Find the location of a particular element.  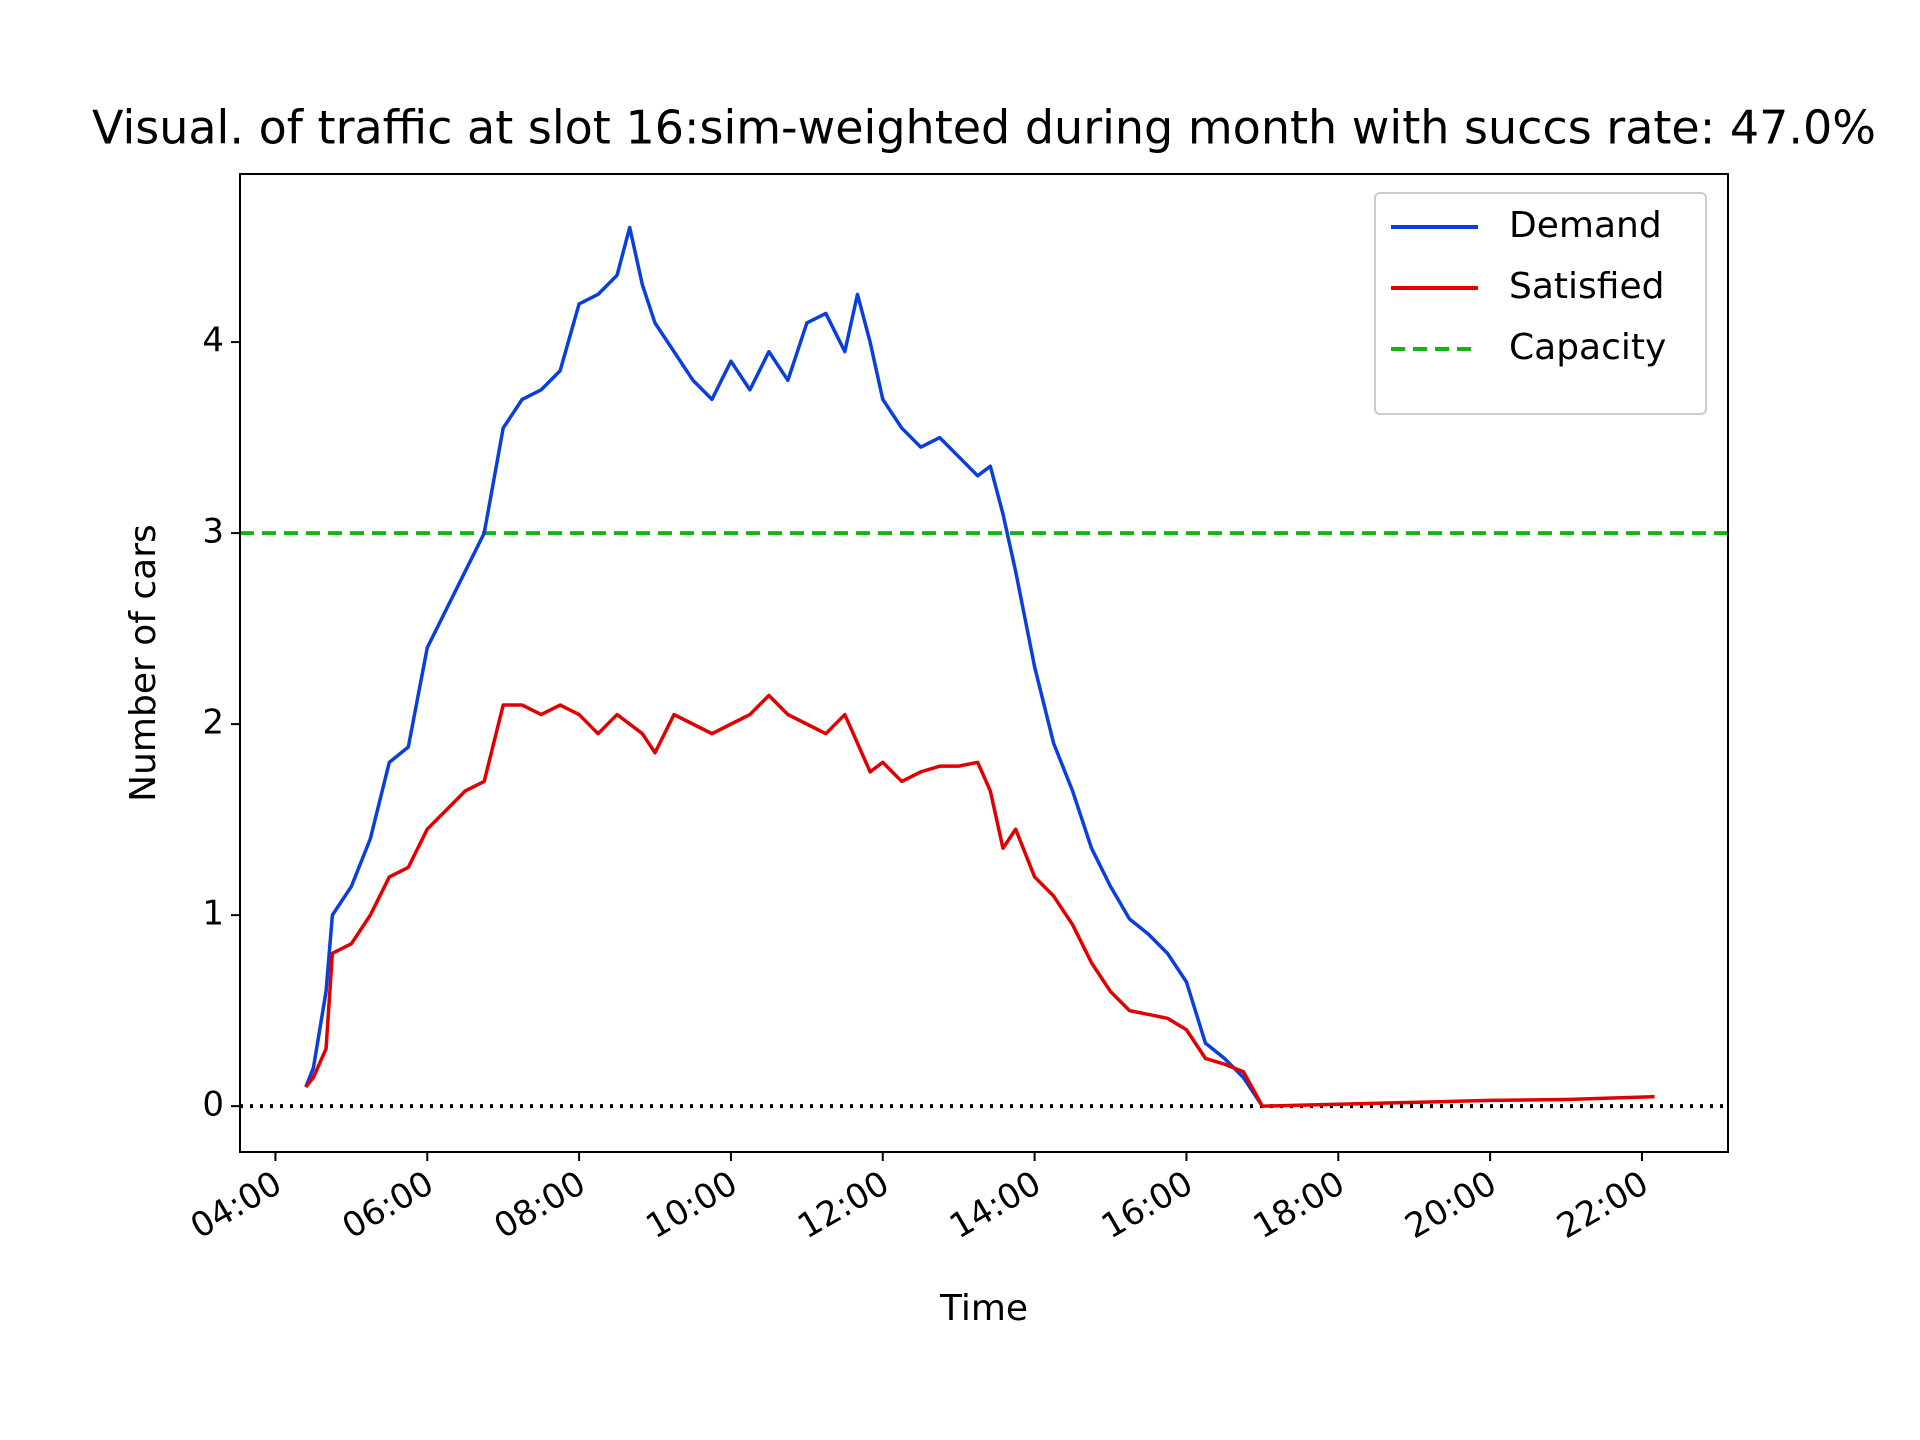

x-axis-label: Time is located at coordinates (983, 1308).